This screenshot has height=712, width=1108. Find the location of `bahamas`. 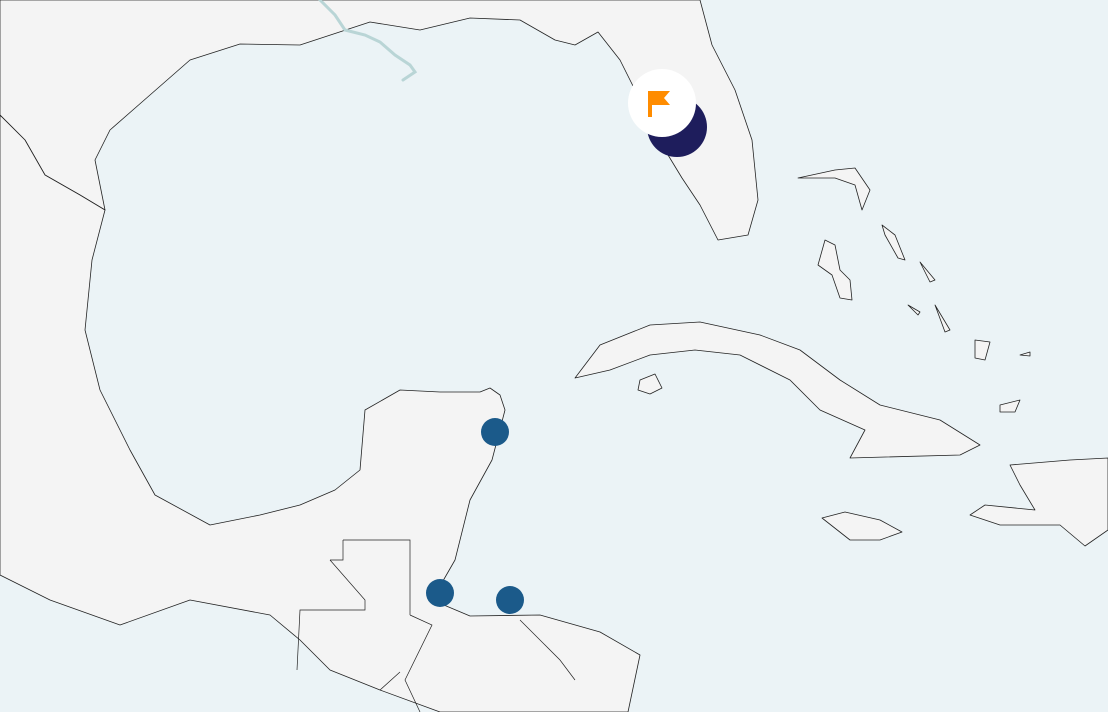

bahamas is located at coordinates (914, 290).